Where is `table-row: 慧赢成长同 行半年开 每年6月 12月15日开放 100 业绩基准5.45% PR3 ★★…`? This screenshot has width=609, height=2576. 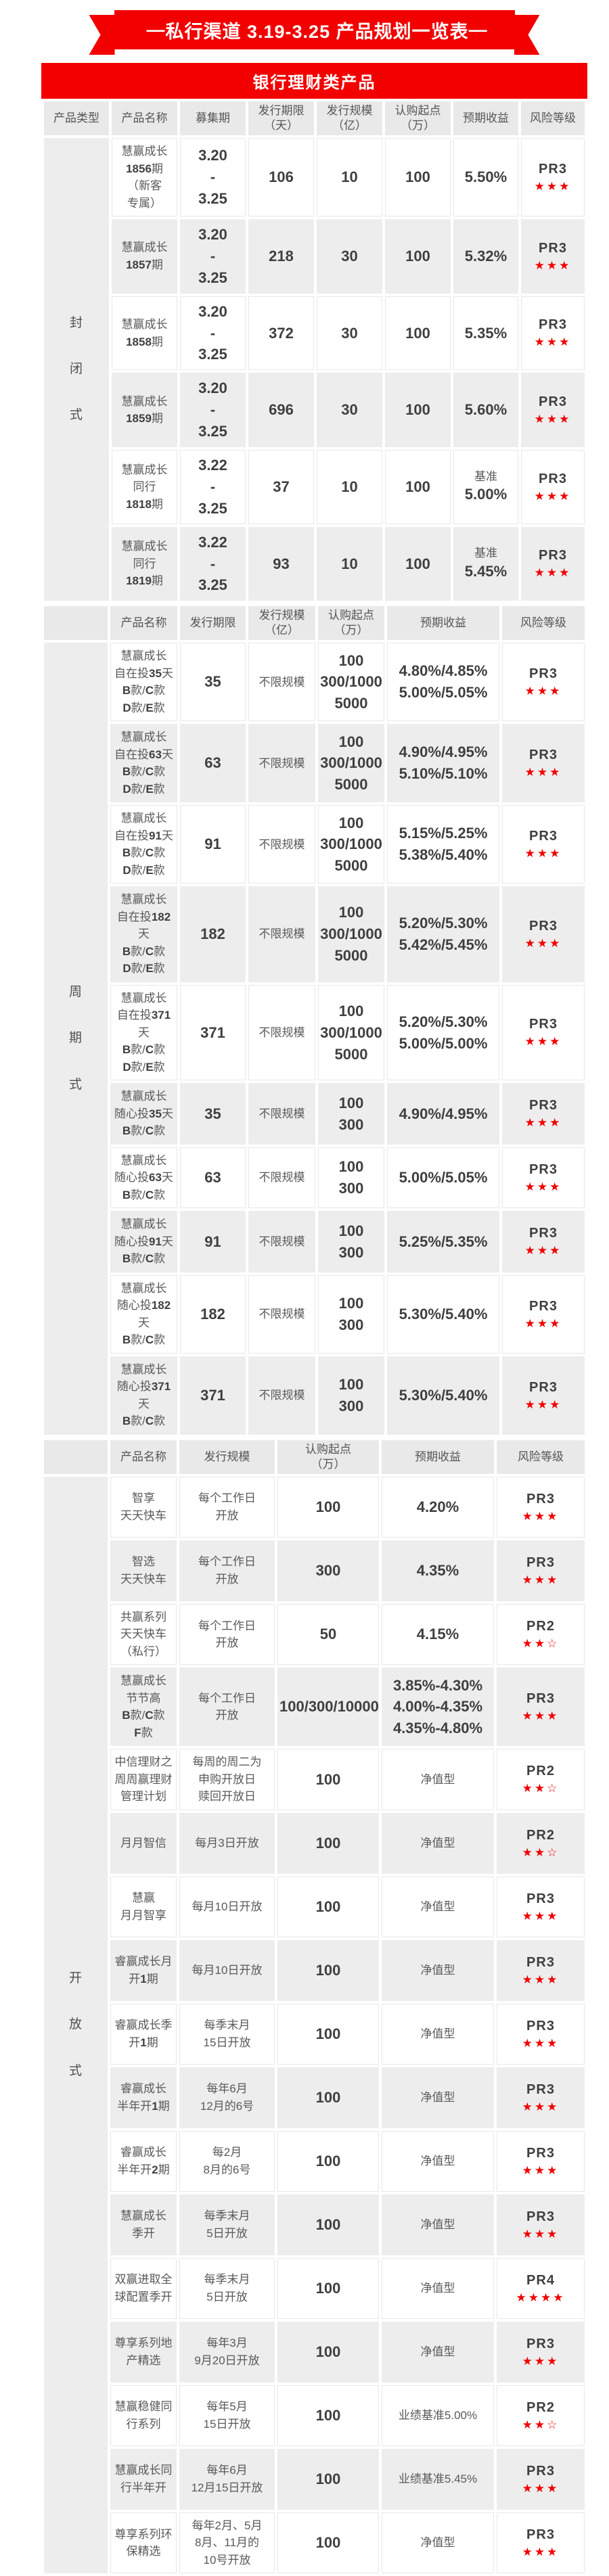 table-row: 慧赢成长同 行半年开 每年6月 12月15日开放 100 业绩基准5.45% PR3 ★★… is located at coordinates (314, 2479).